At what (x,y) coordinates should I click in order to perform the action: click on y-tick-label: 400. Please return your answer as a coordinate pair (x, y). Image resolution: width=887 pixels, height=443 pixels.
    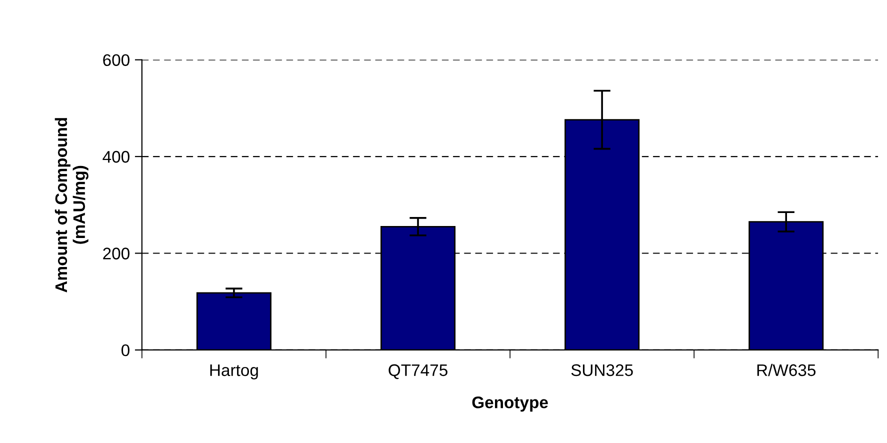
    Looking at the image, I should click on (116, 156).